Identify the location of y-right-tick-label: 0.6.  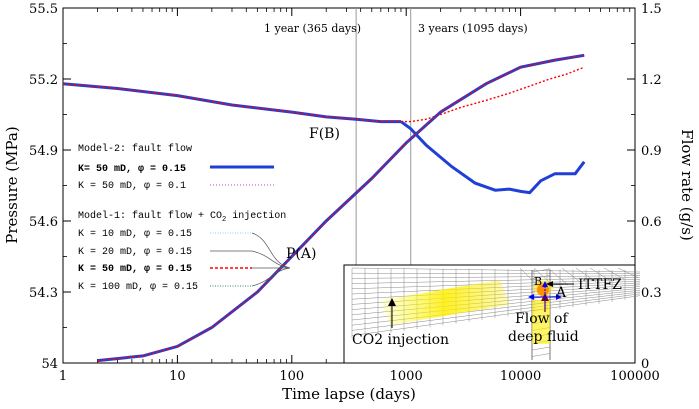
(651, 222).